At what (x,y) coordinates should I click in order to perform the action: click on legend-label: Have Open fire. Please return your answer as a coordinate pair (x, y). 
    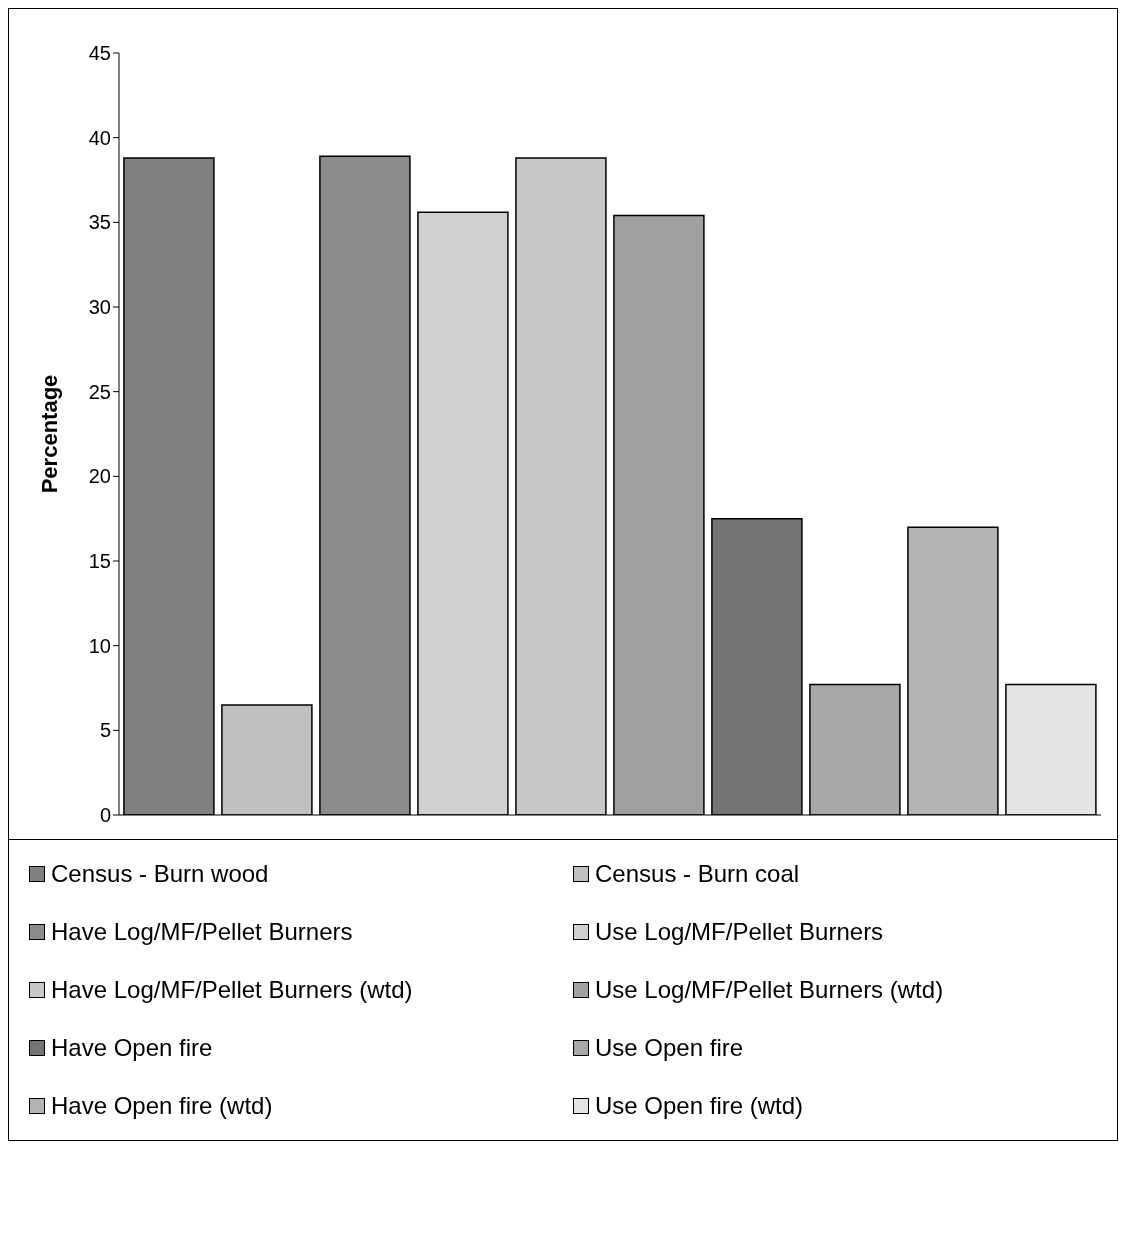
    Looking at the image, I should click on (132, 1048).